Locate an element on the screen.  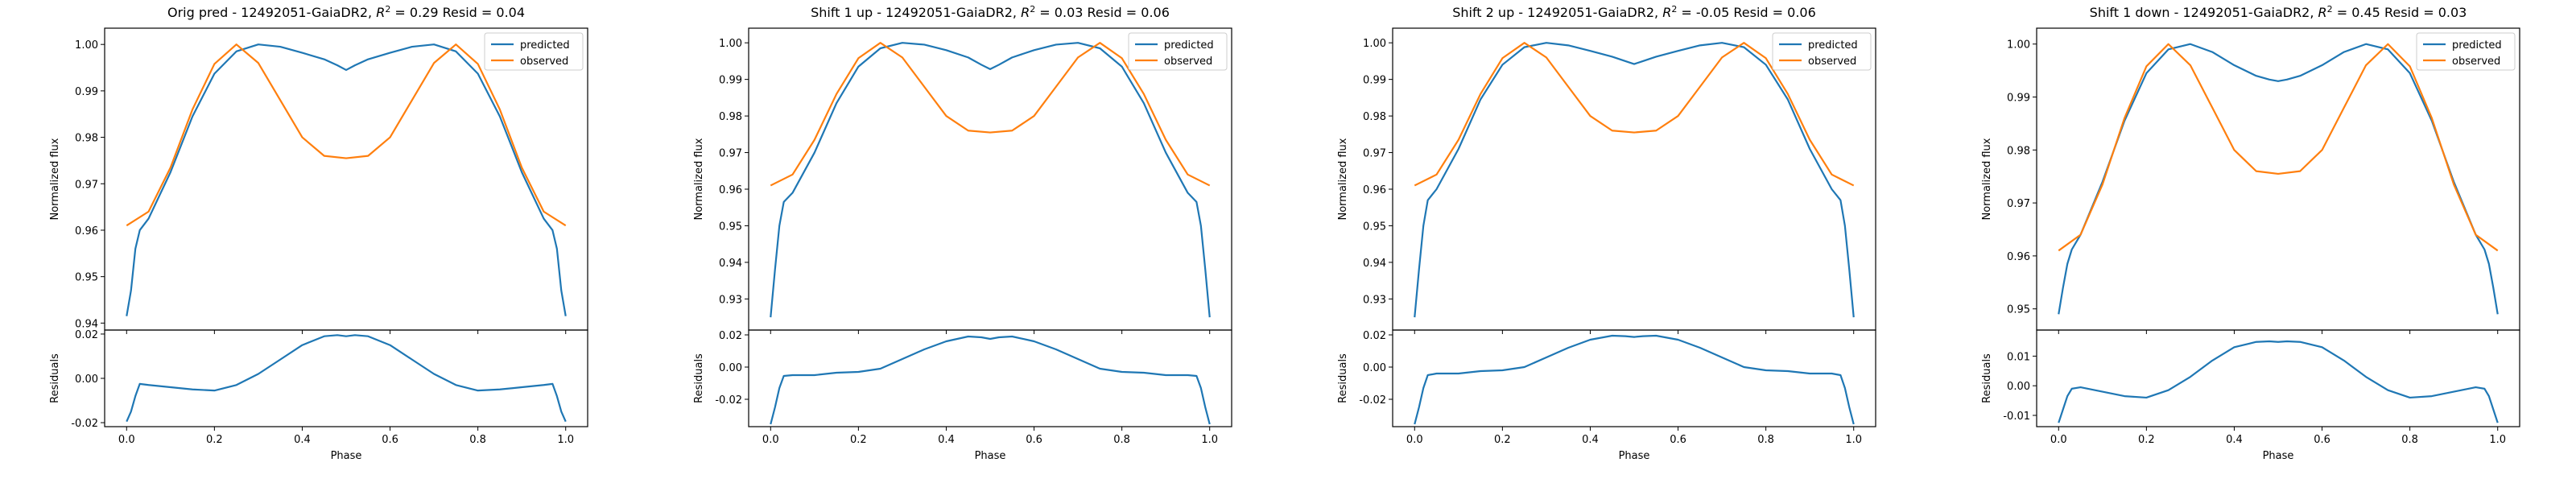
resid-y-tick-label: -0.01 is located at coordinates (2016, 417).